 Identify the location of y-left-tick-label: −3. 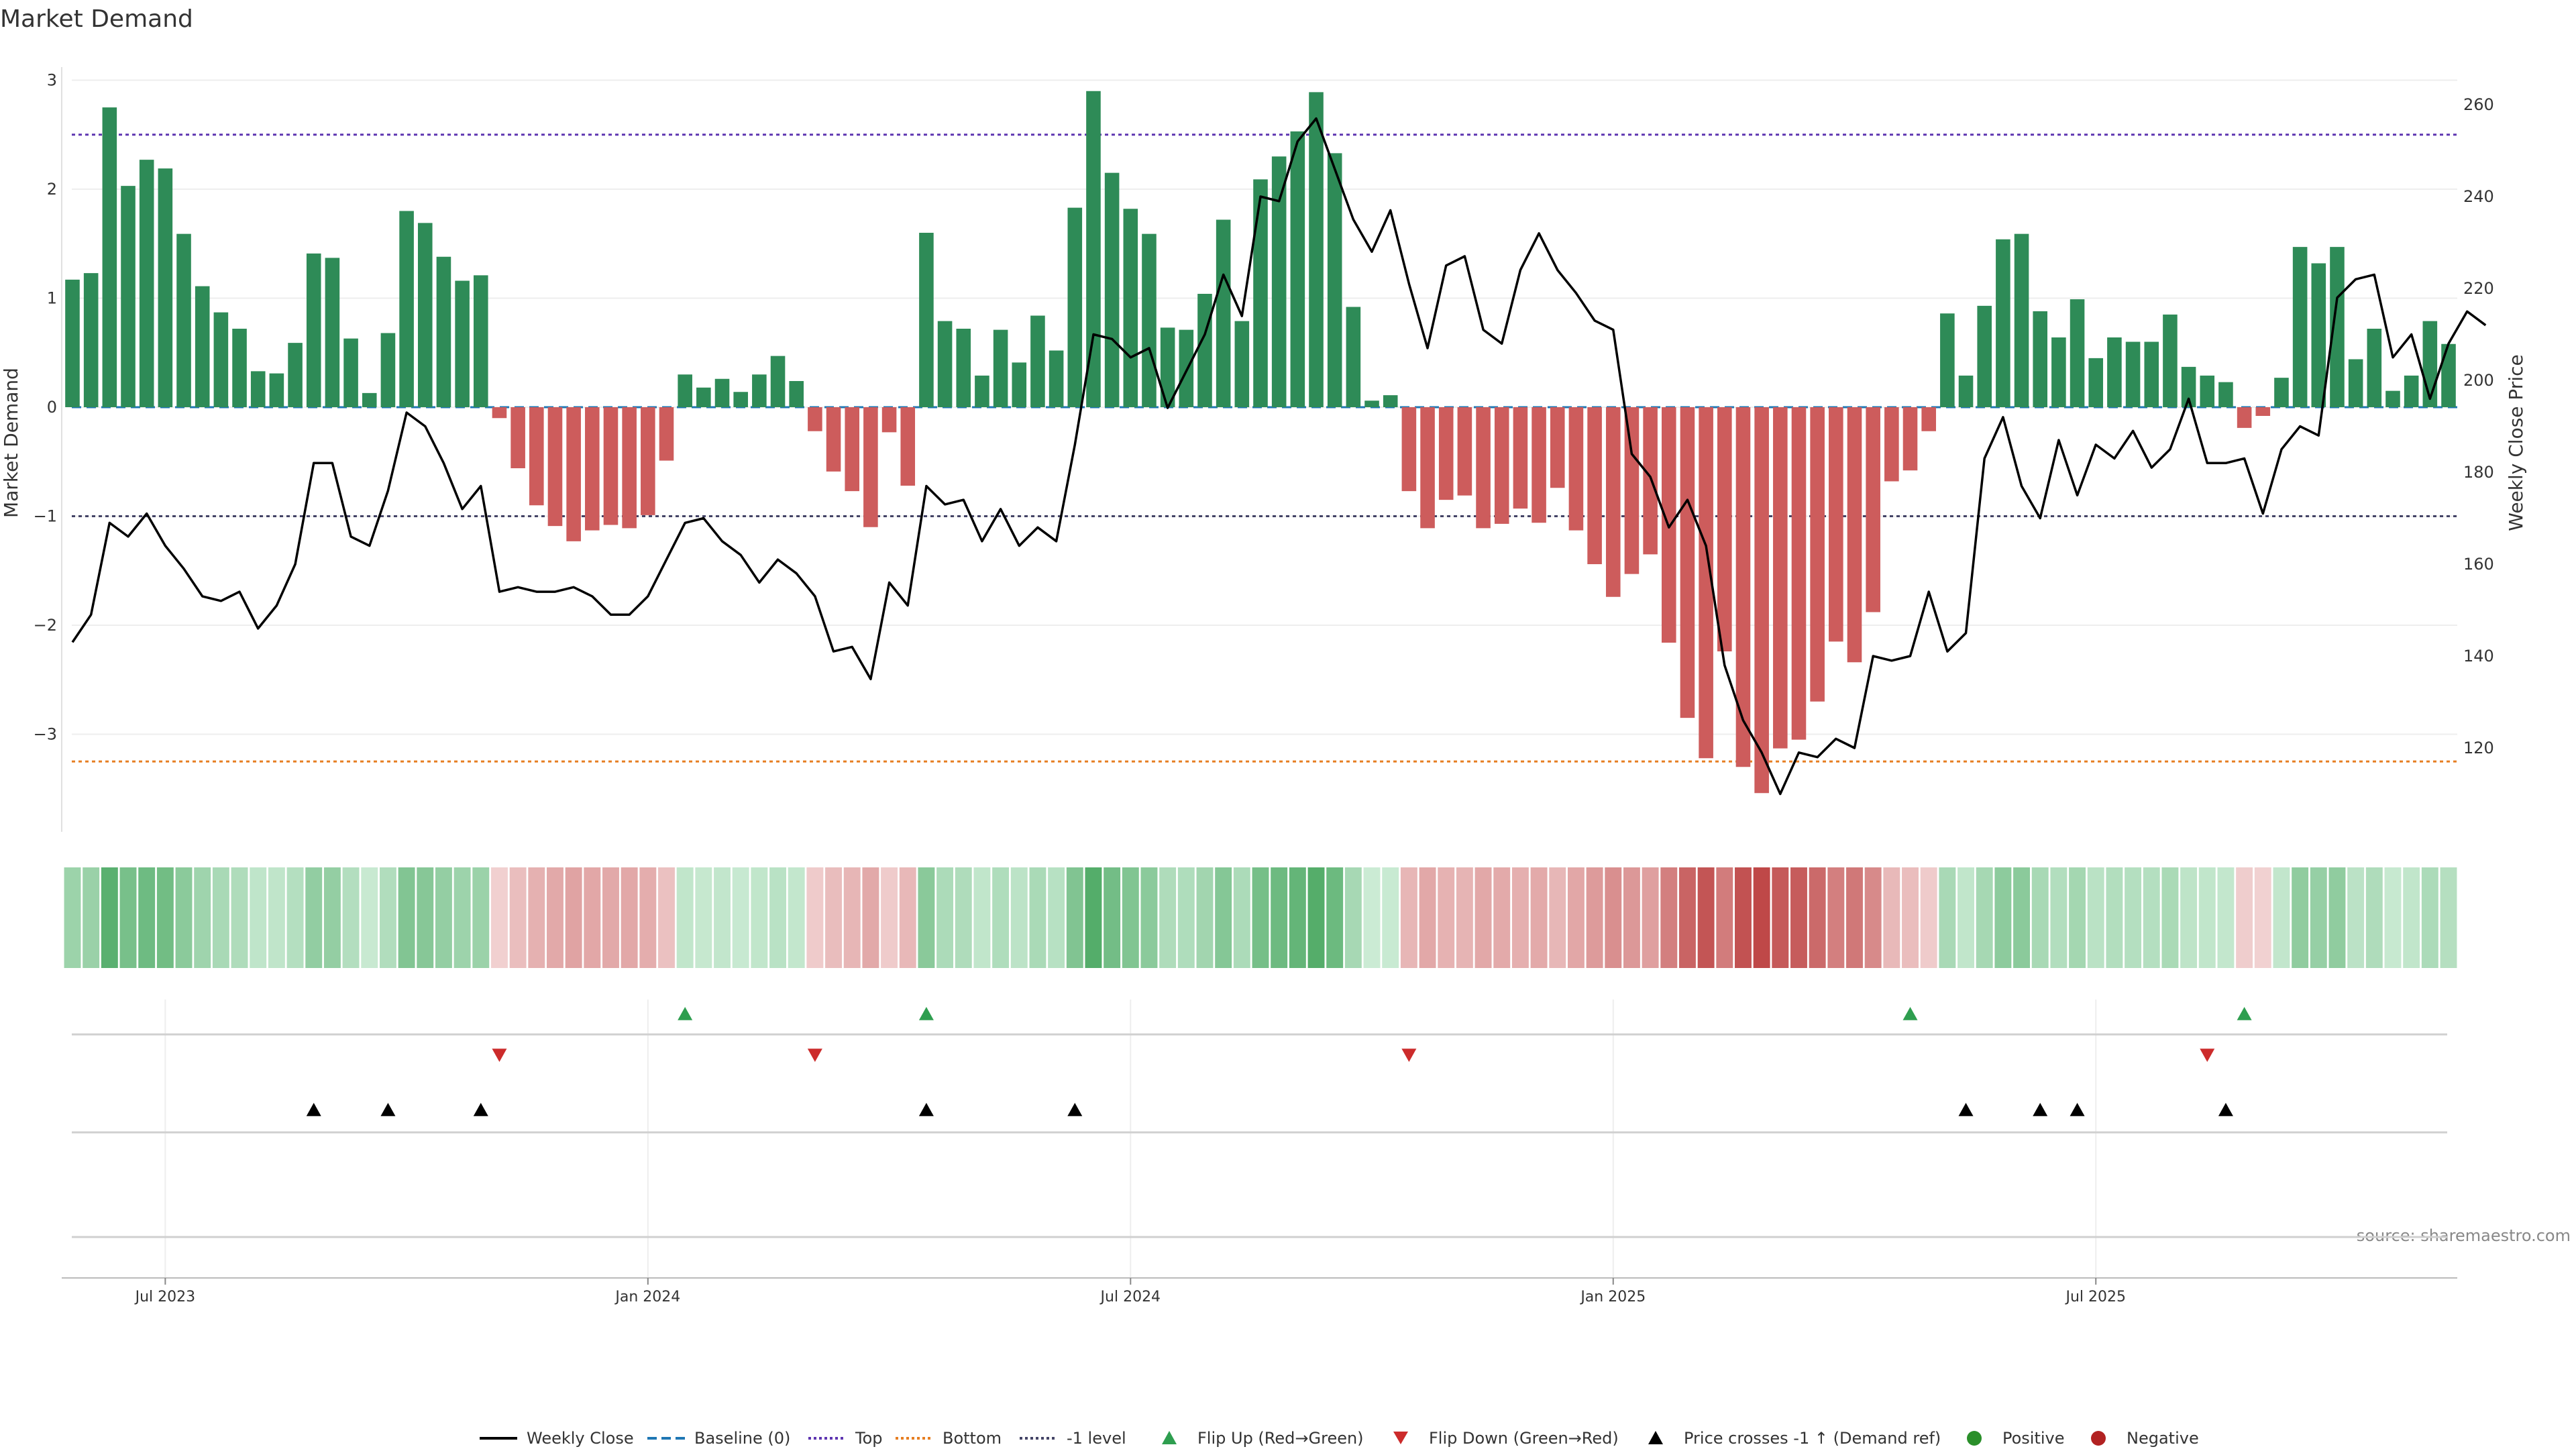
(45, 734).